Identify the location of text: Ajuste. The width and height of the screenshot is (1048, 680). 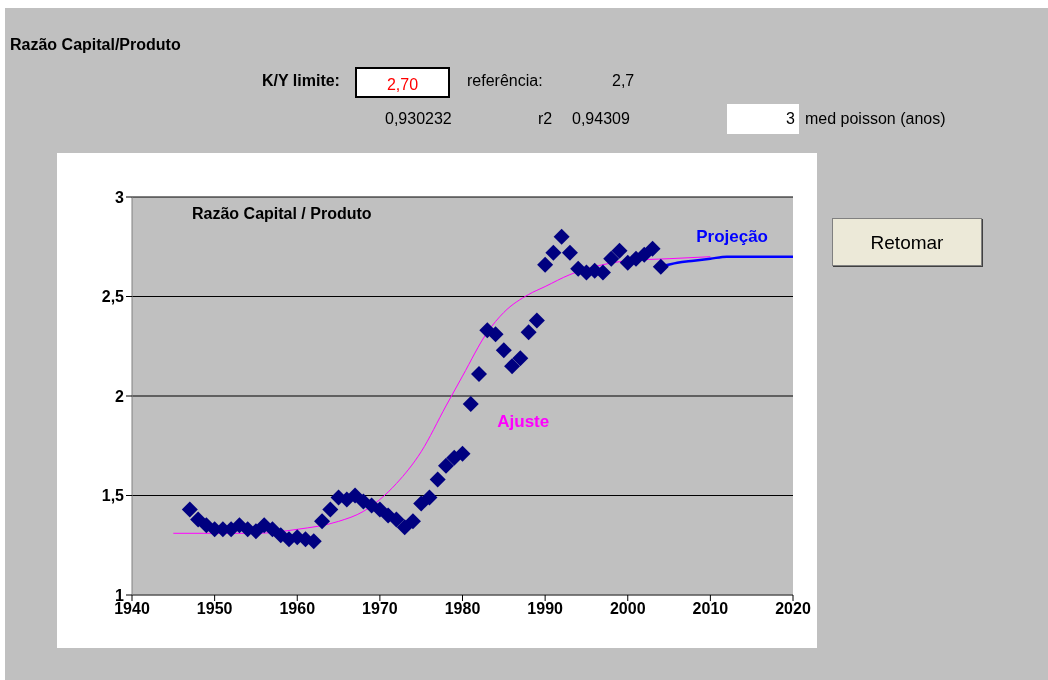
(523, 422).